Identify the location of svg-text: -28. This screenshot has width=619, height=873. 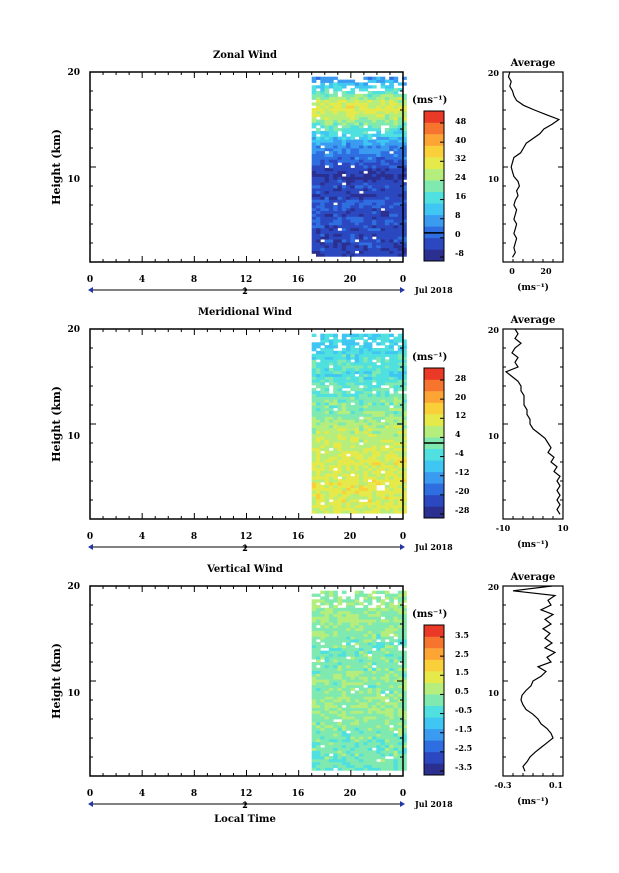
(462, 510).